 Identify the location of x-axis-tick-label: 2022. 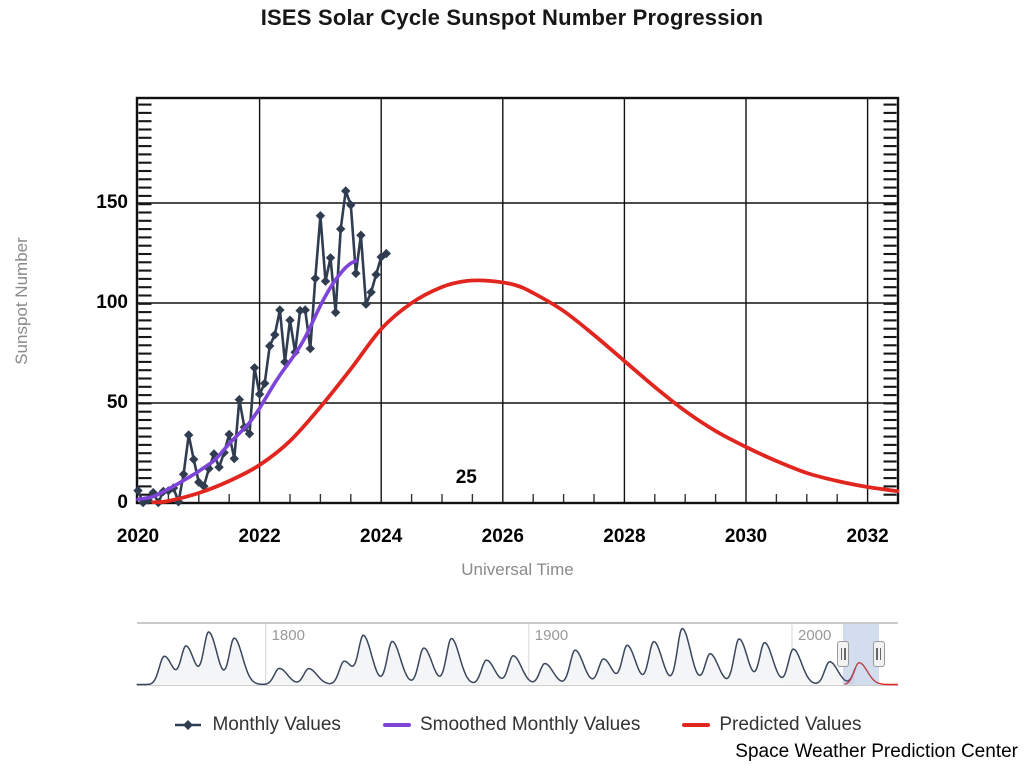
(259, 536).